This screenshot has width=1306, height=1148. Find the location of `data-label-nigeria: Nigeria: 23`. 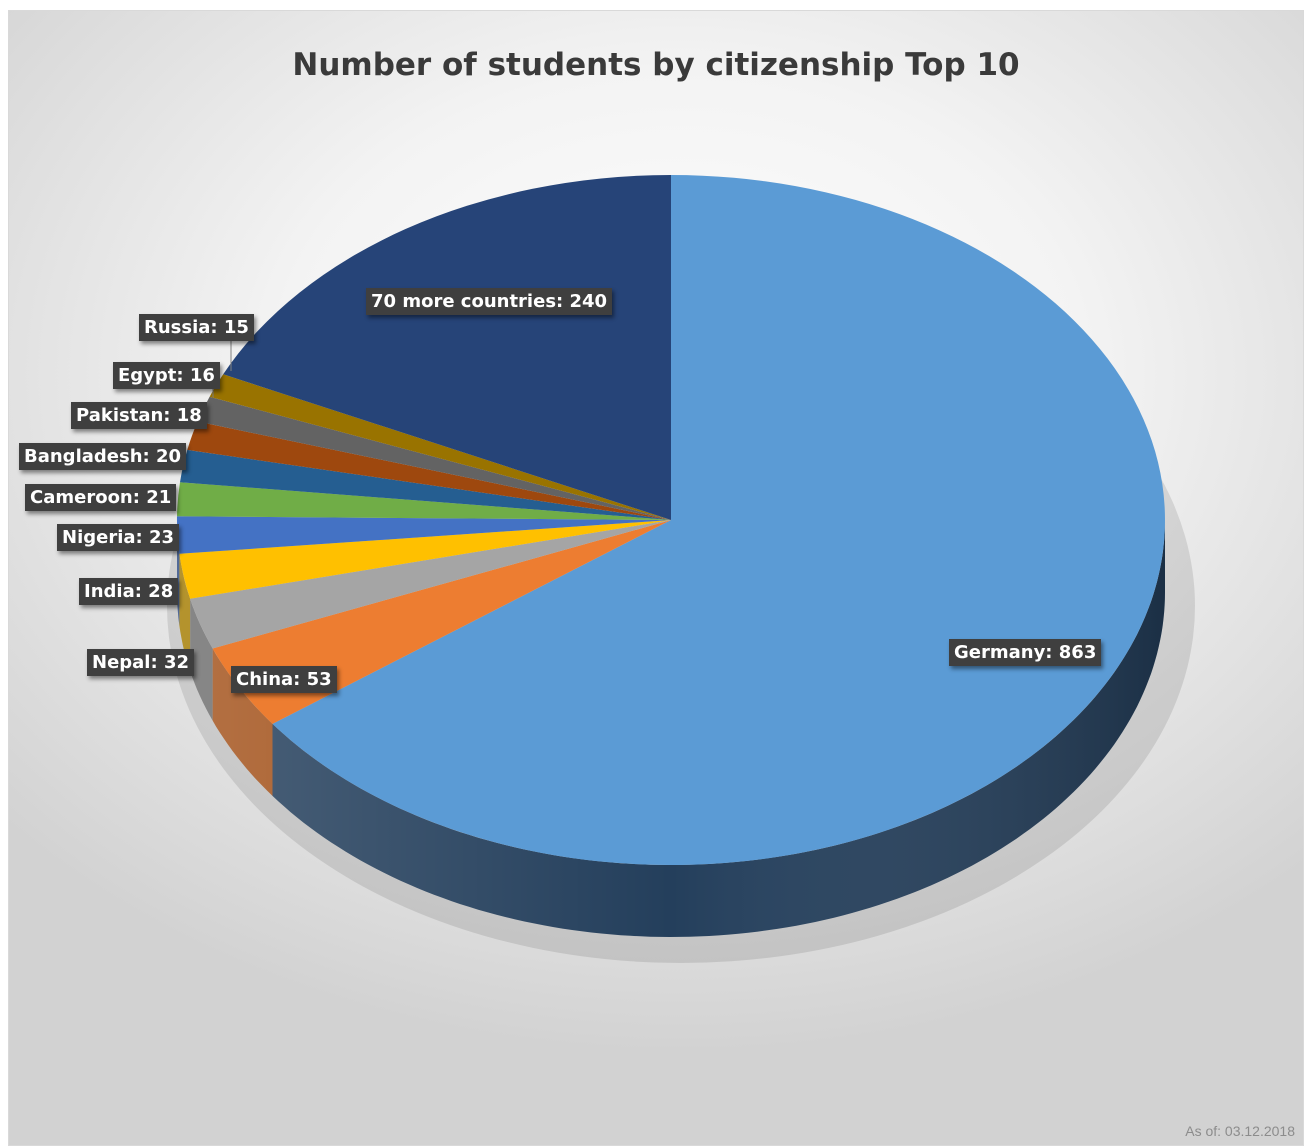

data-label-nigeria: Nigeria: 23 is located at coordinates (118, 537).